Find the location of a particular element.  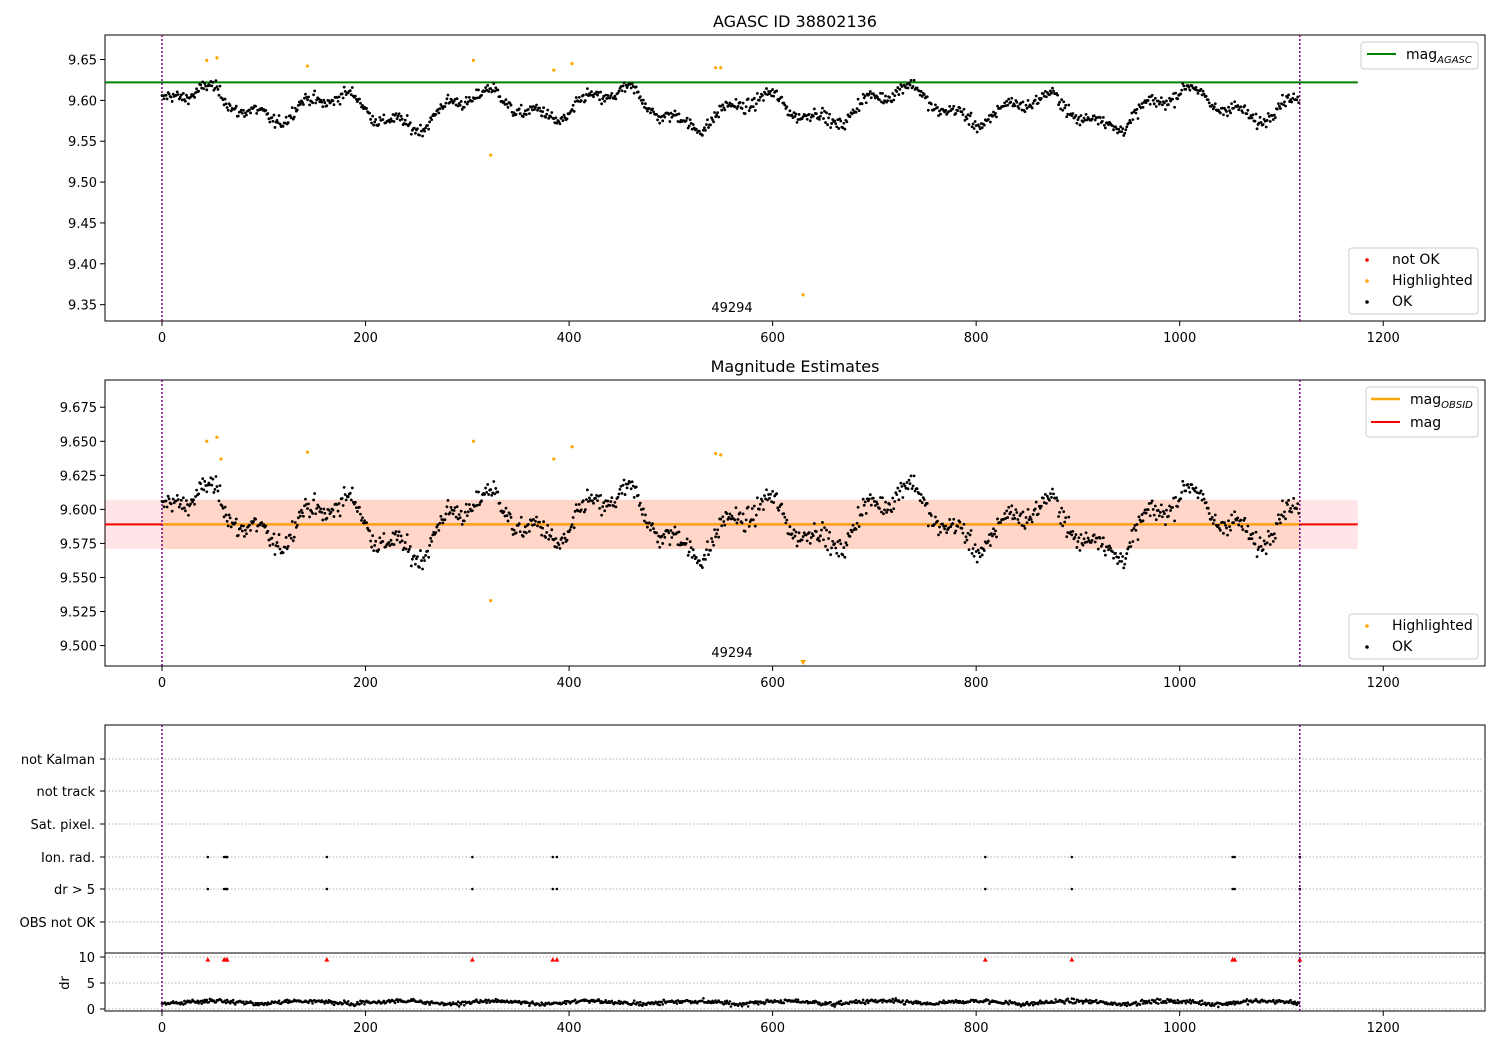

panel3-dr-ylabel: dr is located at coordinates (65, 983).